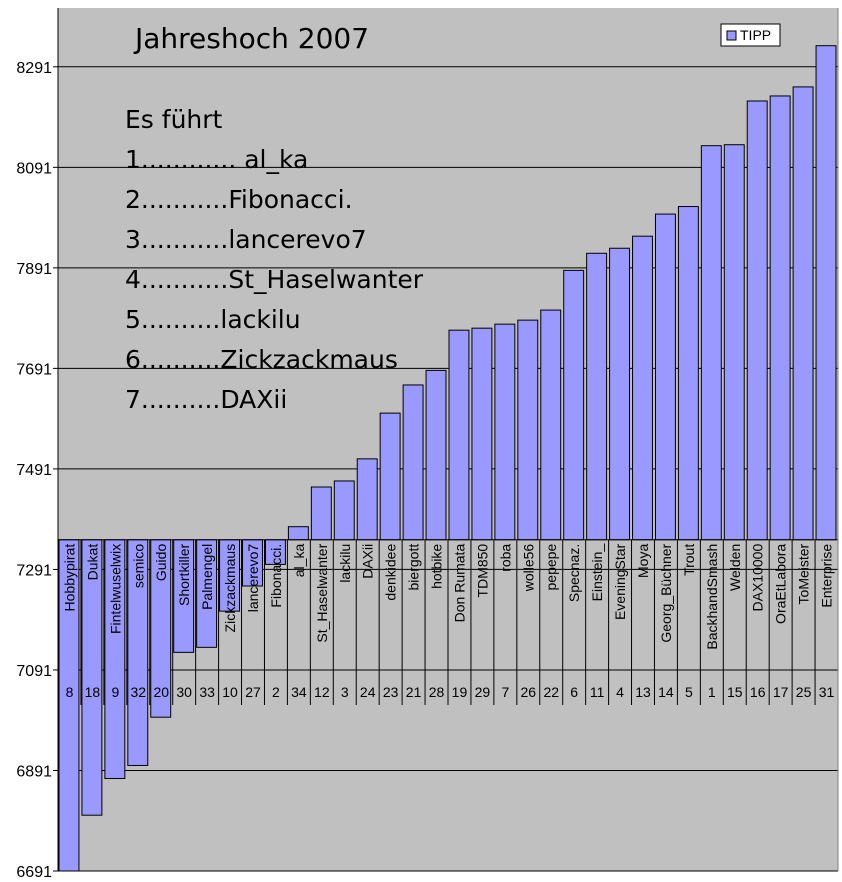 Image resolution: width=842 pixels, height=882 pixels. What do you see at coordinates (712, 692) in the screenshot?
I see `rank-label: 1` at bounding box center [712, 692].